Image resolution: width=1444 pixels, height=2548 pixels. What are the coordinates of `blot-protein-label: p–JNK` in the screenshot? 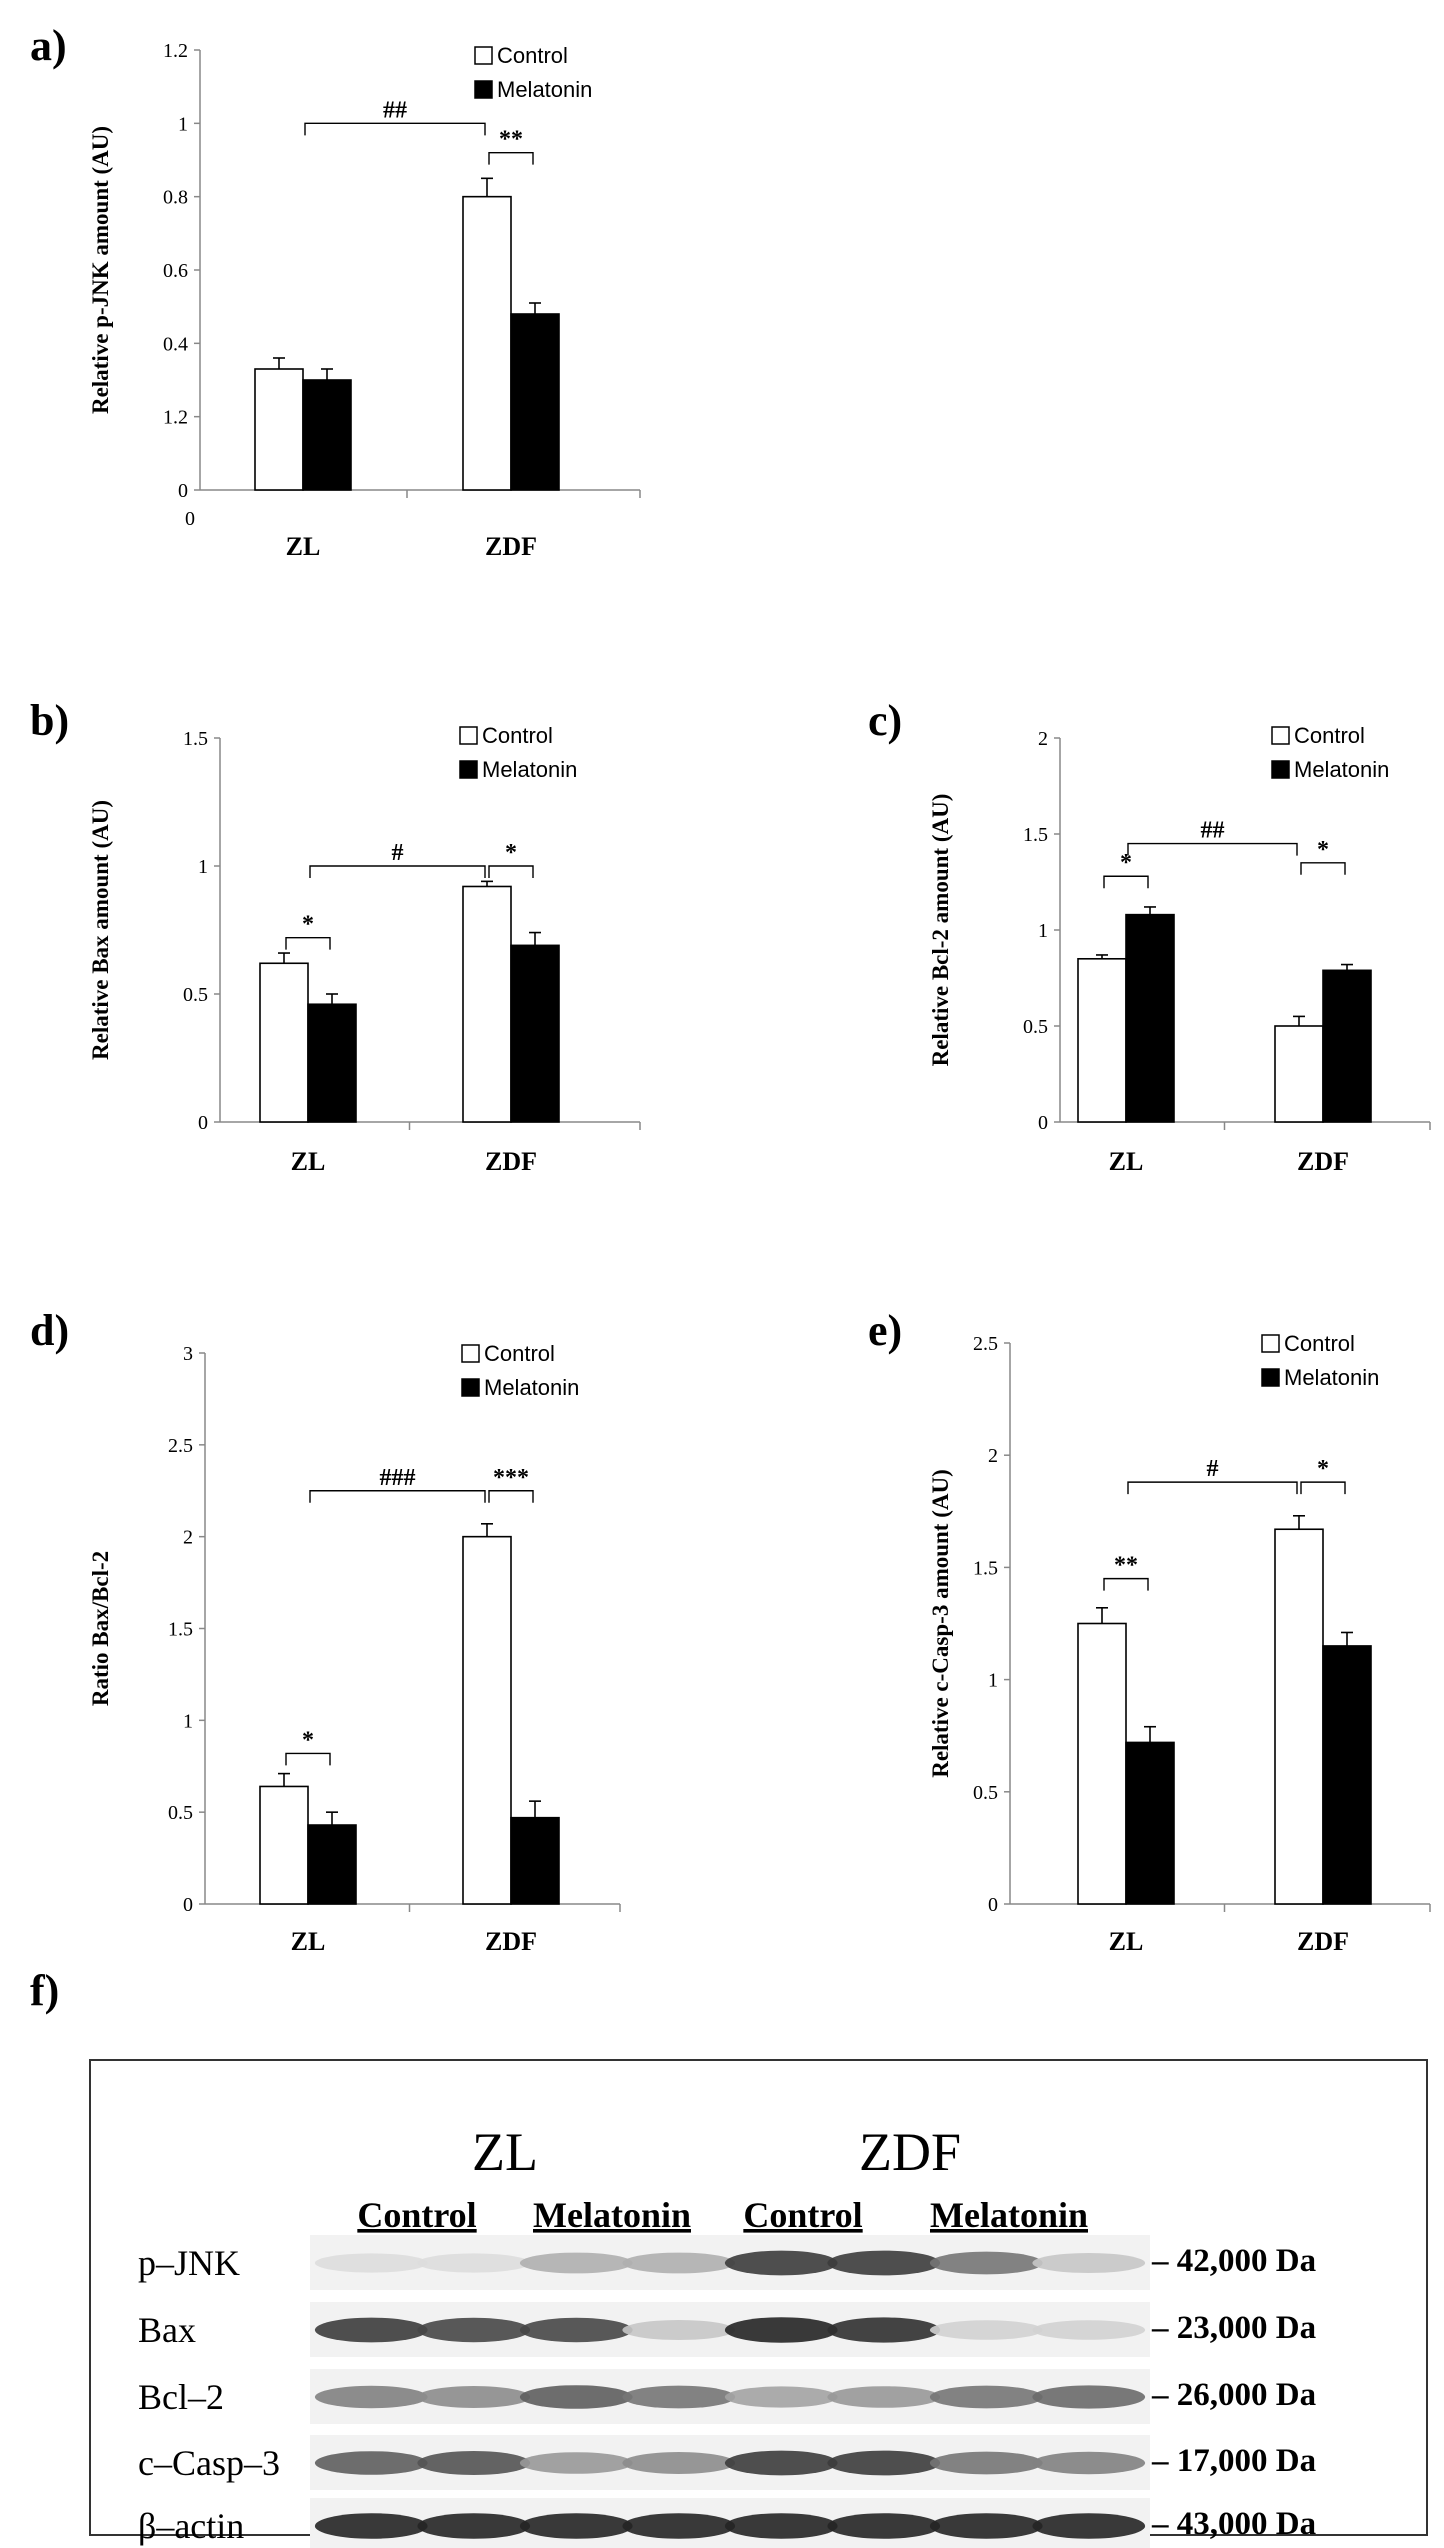 It's located at (189, 2263).